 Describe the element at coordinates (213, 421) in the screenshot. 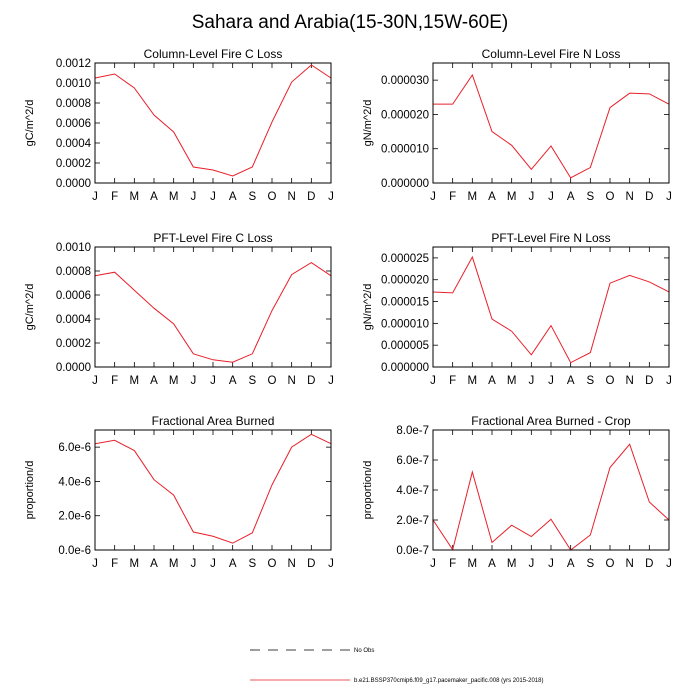

I see `panel-title: Fractional Area Burned` at that location.